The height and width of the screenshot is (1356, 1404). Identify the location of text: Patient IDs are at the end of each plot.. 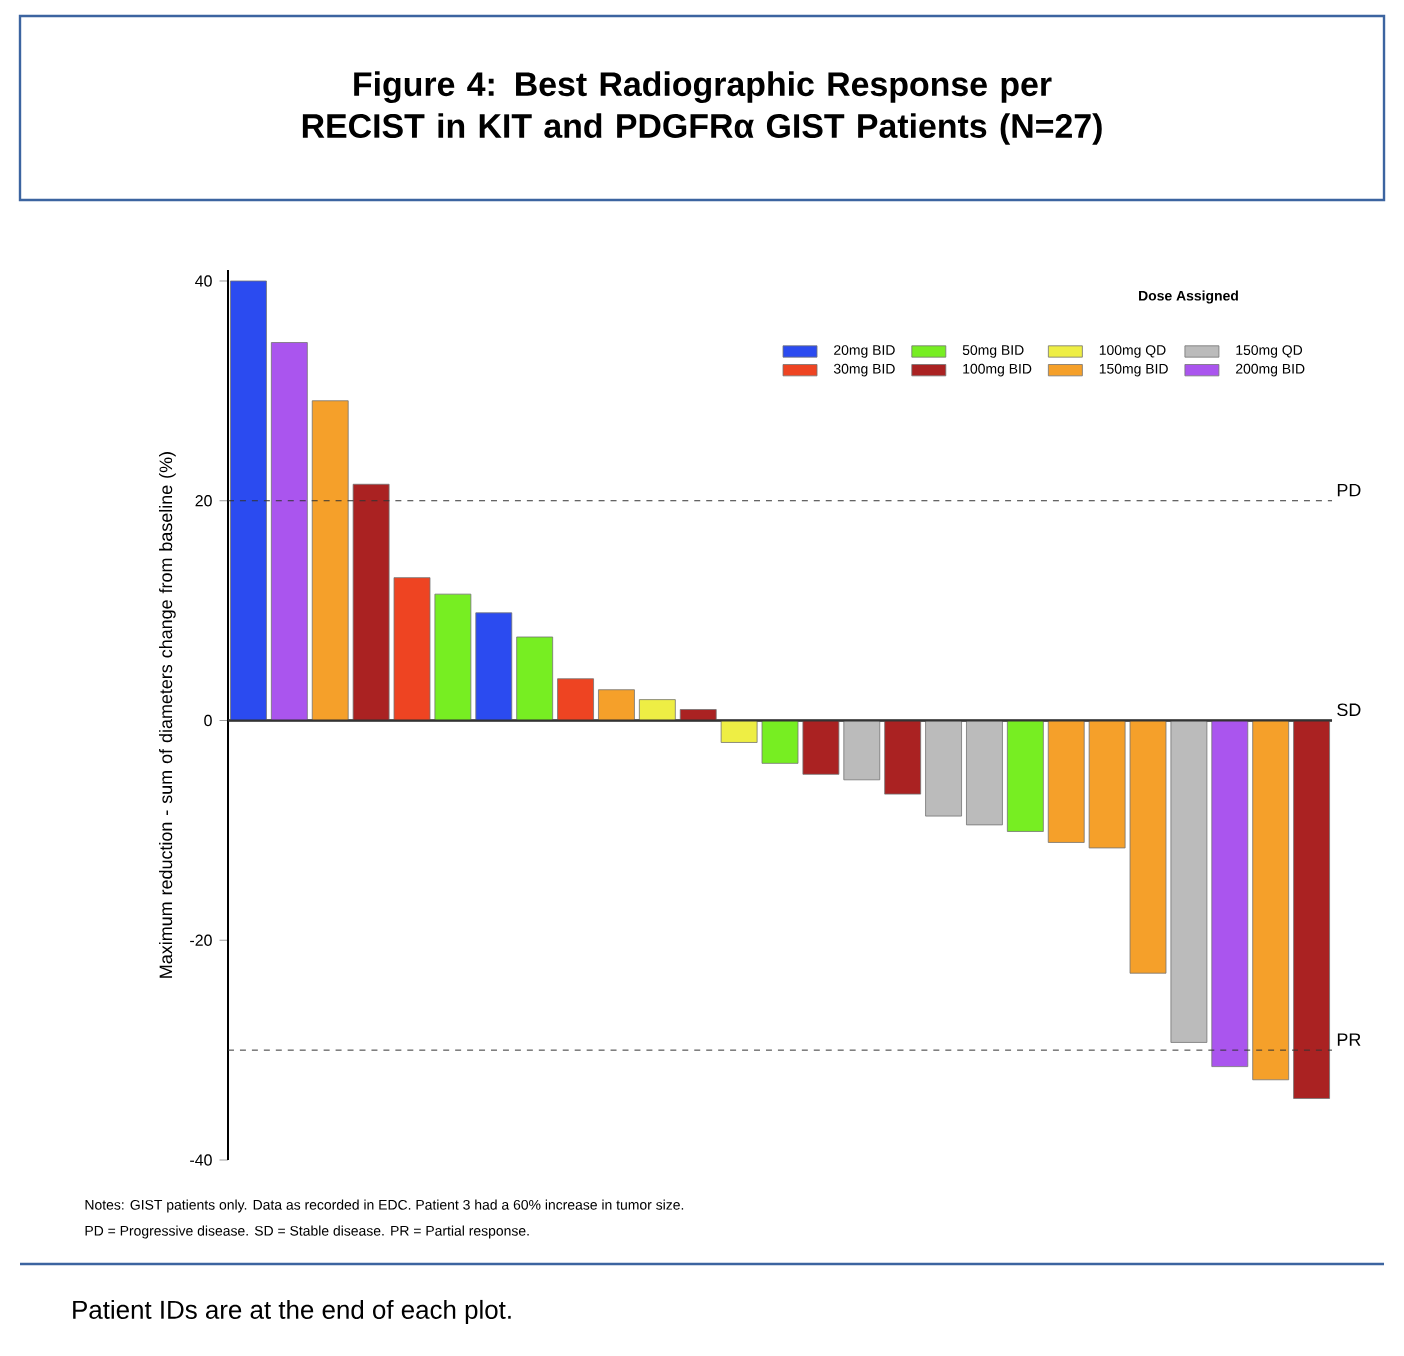
(292, 1312).